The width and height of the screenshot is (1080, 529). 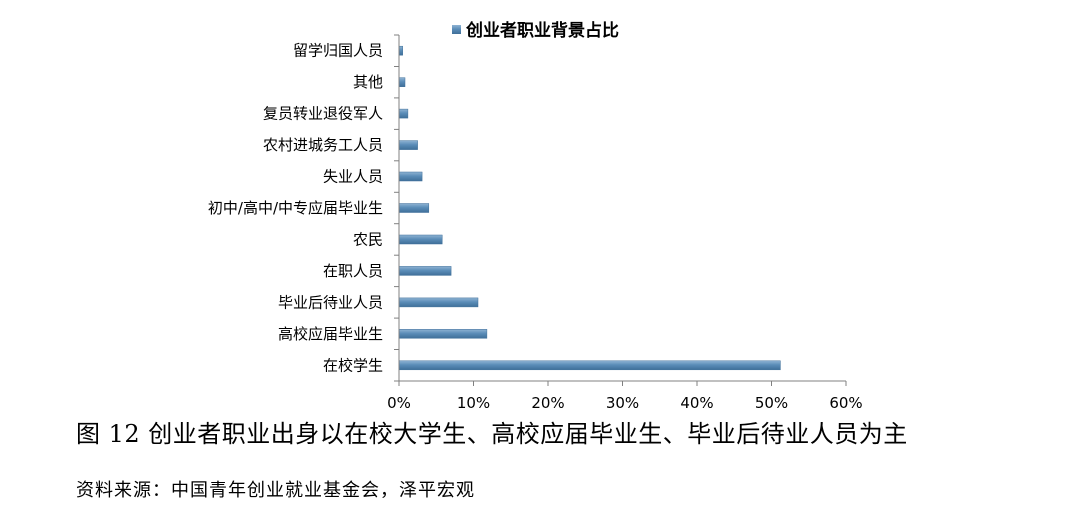 What do you see at coordinates (330, 302) in the screenshot?
I see `category-label: 毕业后待业人员` at bounding box center [330, 302].